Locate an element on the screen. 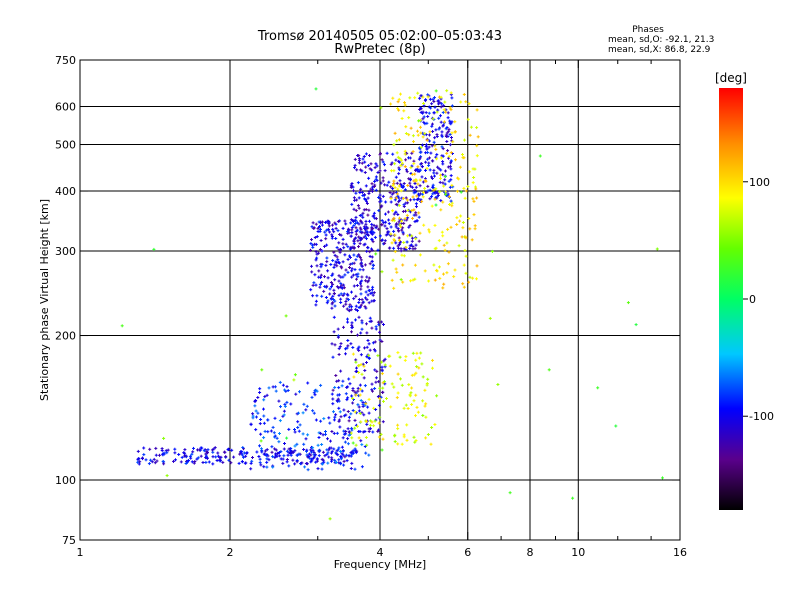  x-tick-label: 1 is located at coordinates (80, 552).